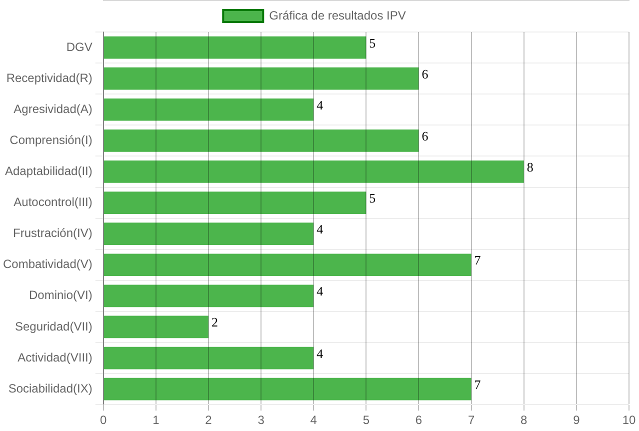 The width and height of the screenshot is (639, 431). Describe the element at coordinates (524, 420) in the screenshot. I see `x-tick-label: 8` at that location.